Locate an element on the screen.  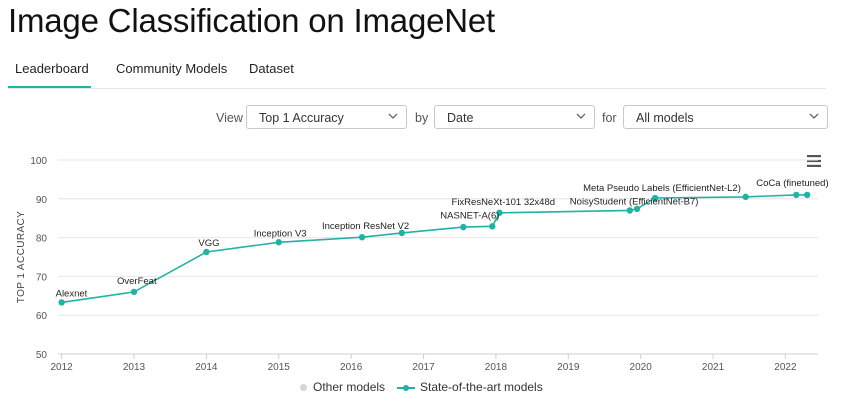
xaxis-select: Date is located at coordinates (514, 117).